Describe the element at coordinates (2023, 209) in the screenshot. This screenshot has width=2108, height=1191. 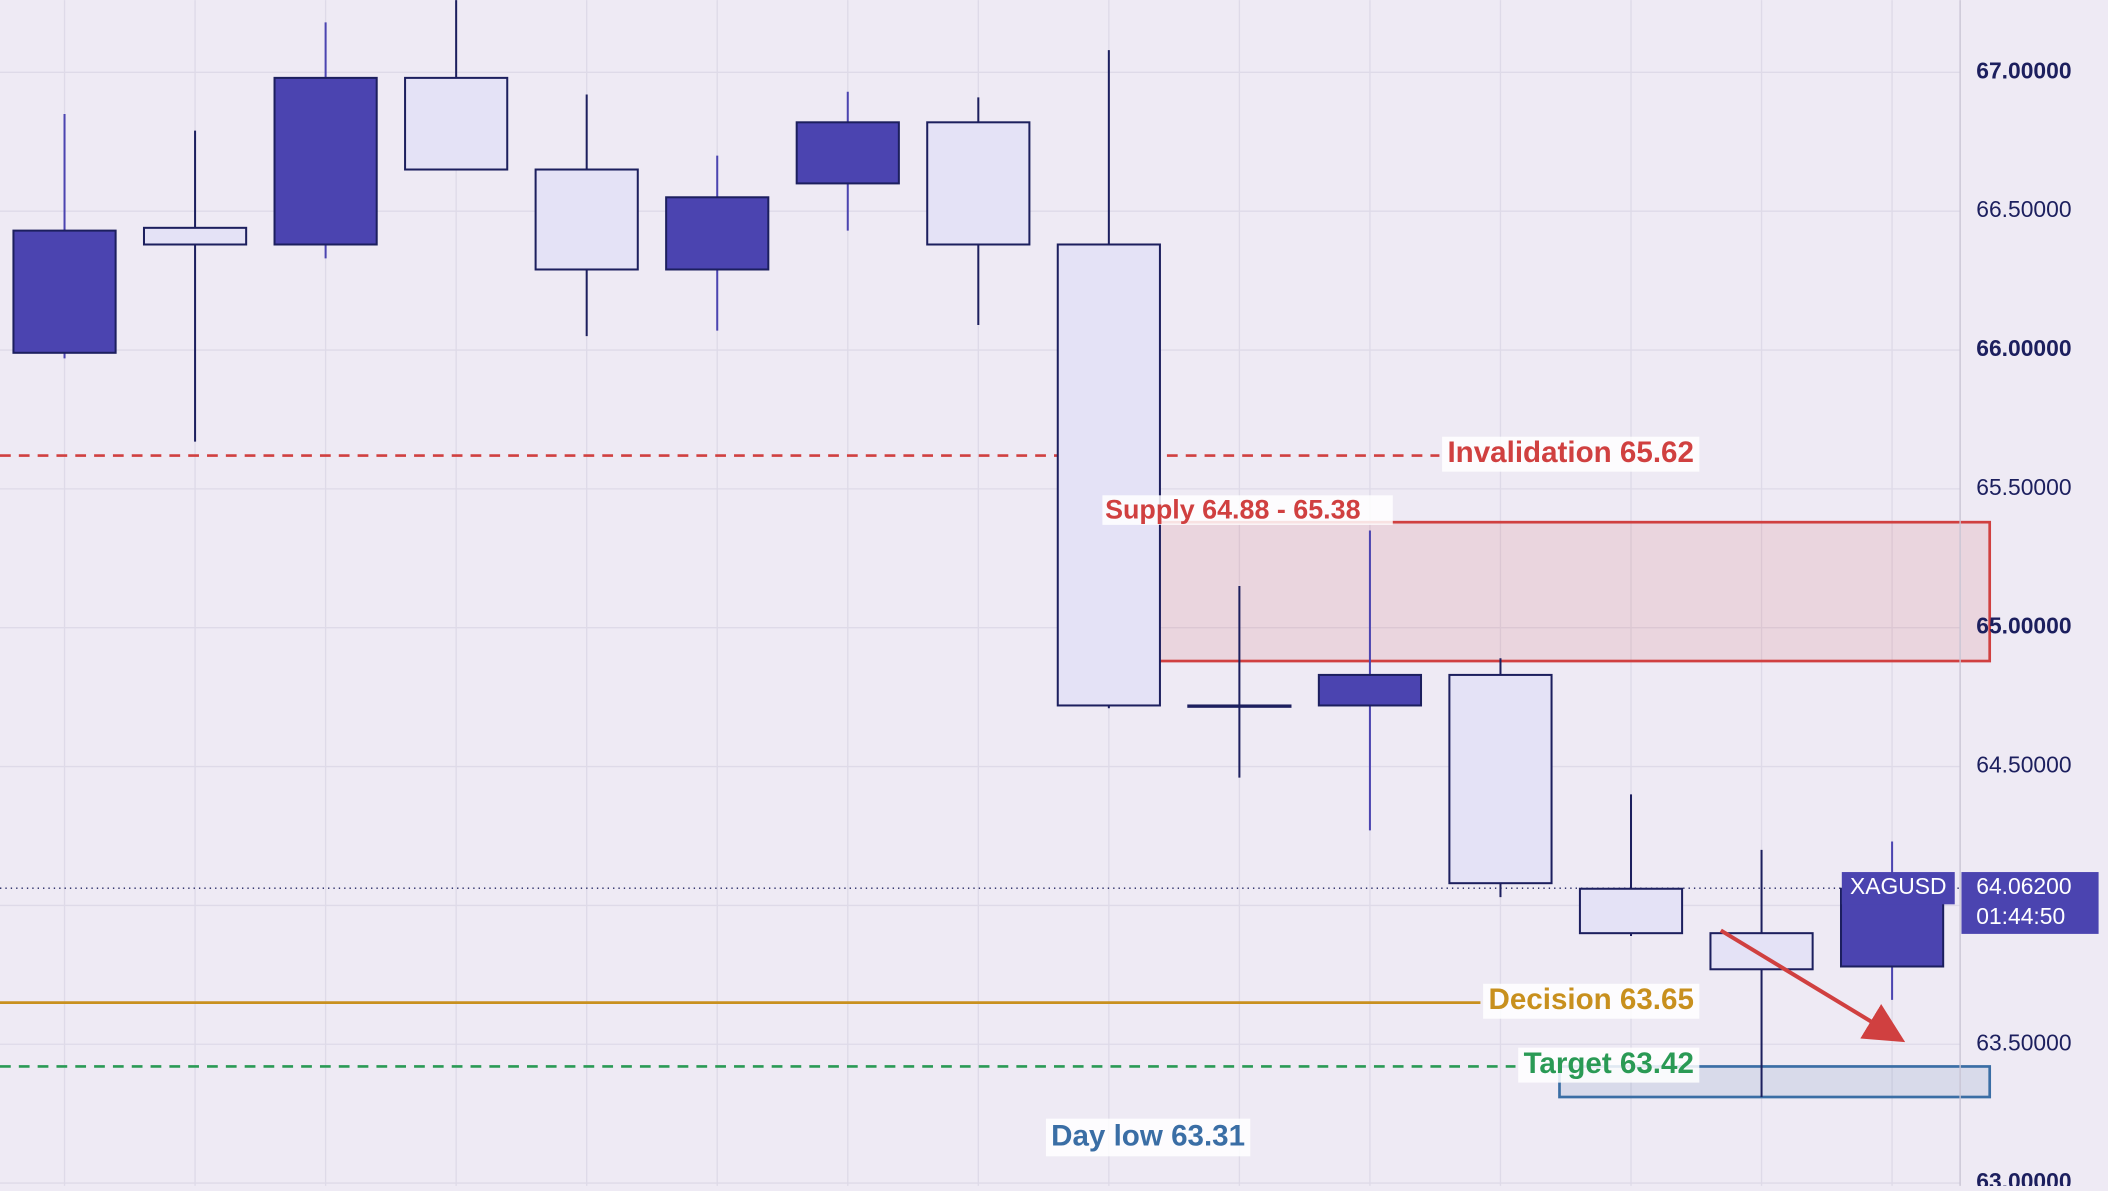
I see `y-tick-label: 66.50000` at that location.